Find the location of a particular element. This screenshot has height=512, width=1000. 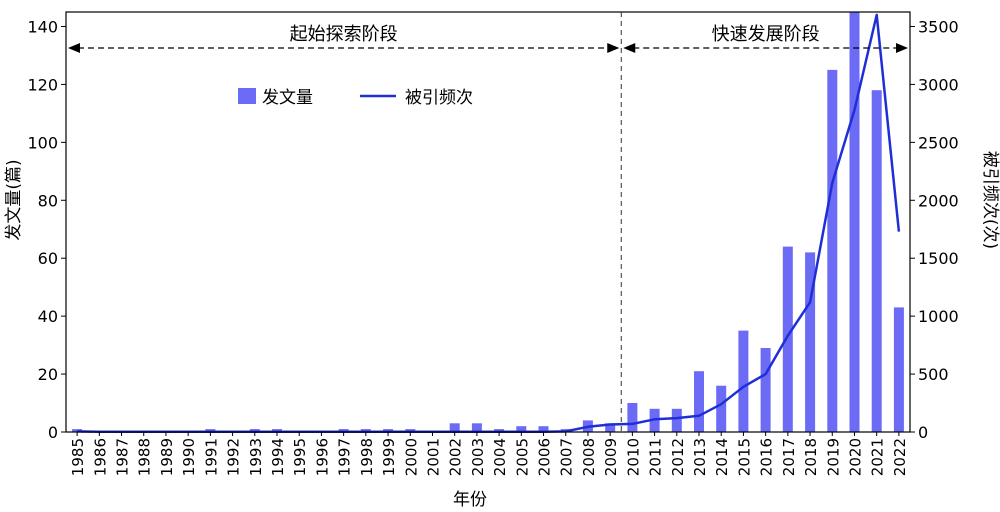

stage-1-arrow-right-head is located at coordinates (613, 48).